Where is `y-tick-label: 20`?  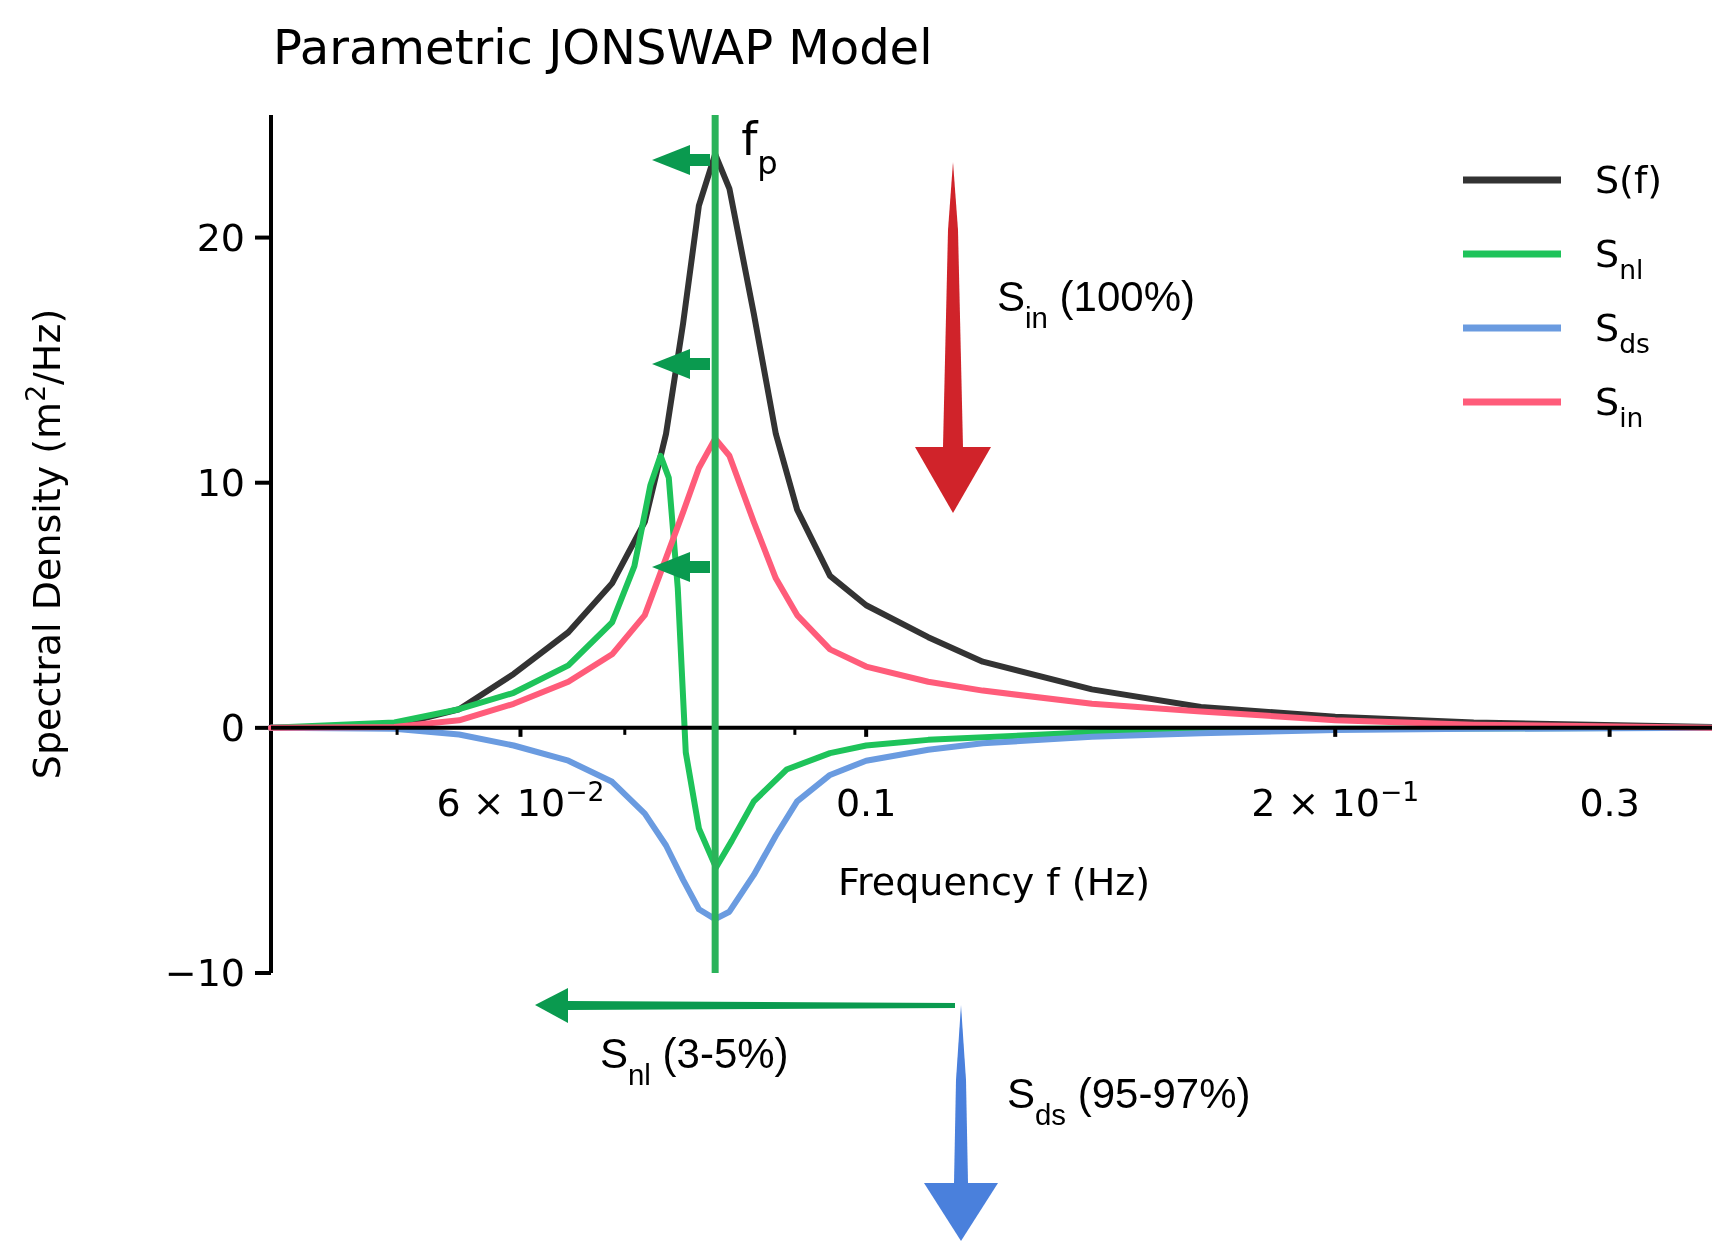
y-tick-label: 20 is located at coordinates (220, 237).